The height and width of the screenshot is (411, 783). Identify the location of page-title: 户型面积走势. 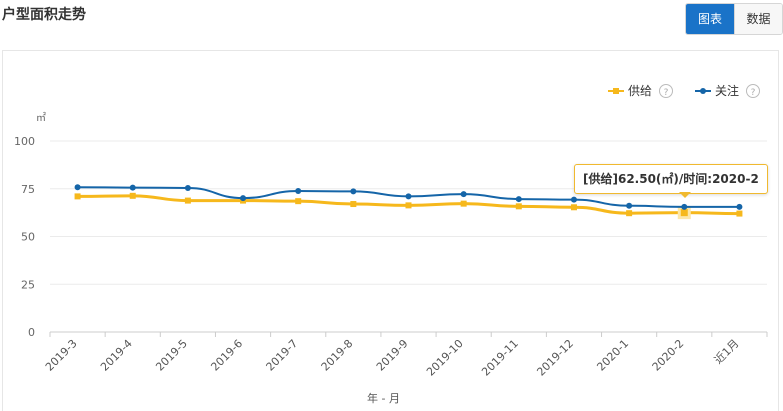
(44, 15).